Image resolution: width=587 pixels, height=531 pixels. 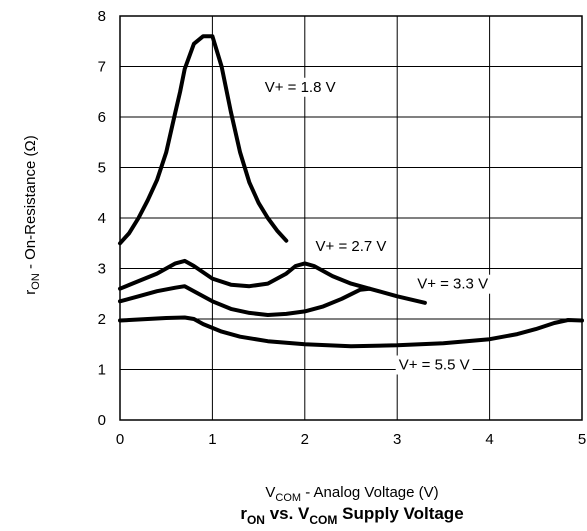 I want to click on y-tick-label: 4, so click(x=102, y=218).